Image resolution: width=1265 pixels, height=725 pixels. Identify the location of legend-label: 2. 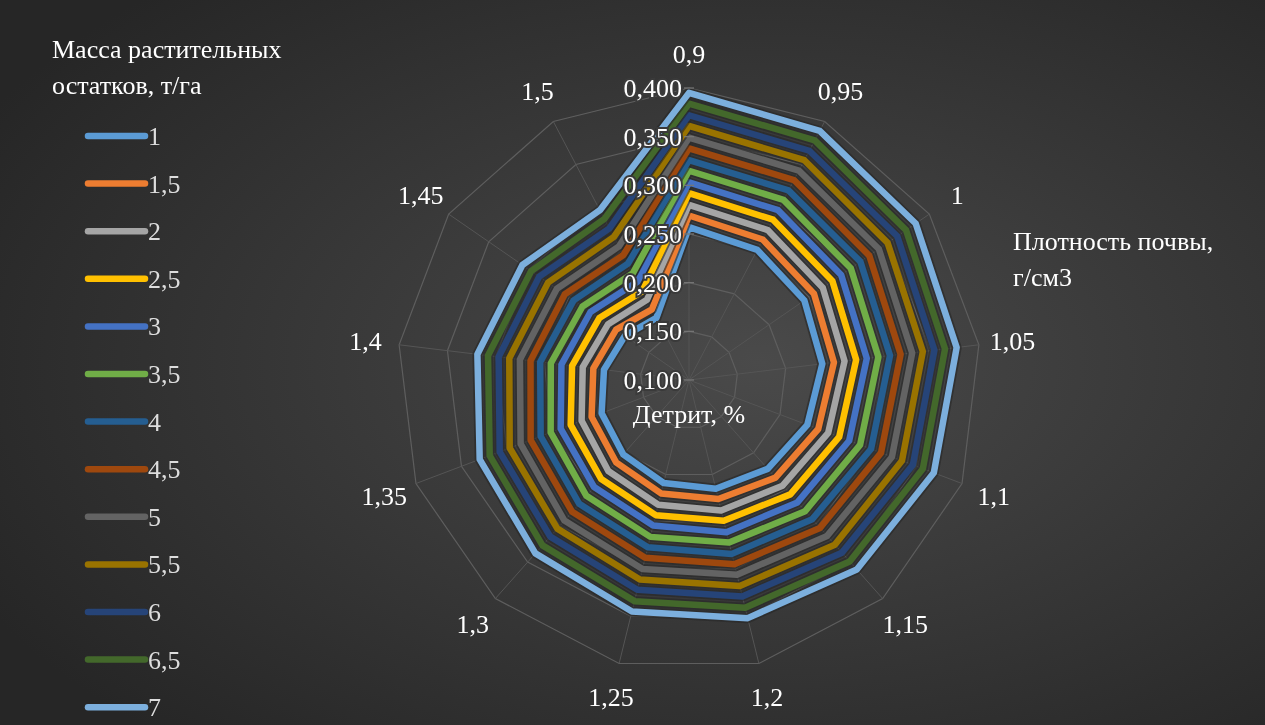
(154, 232).